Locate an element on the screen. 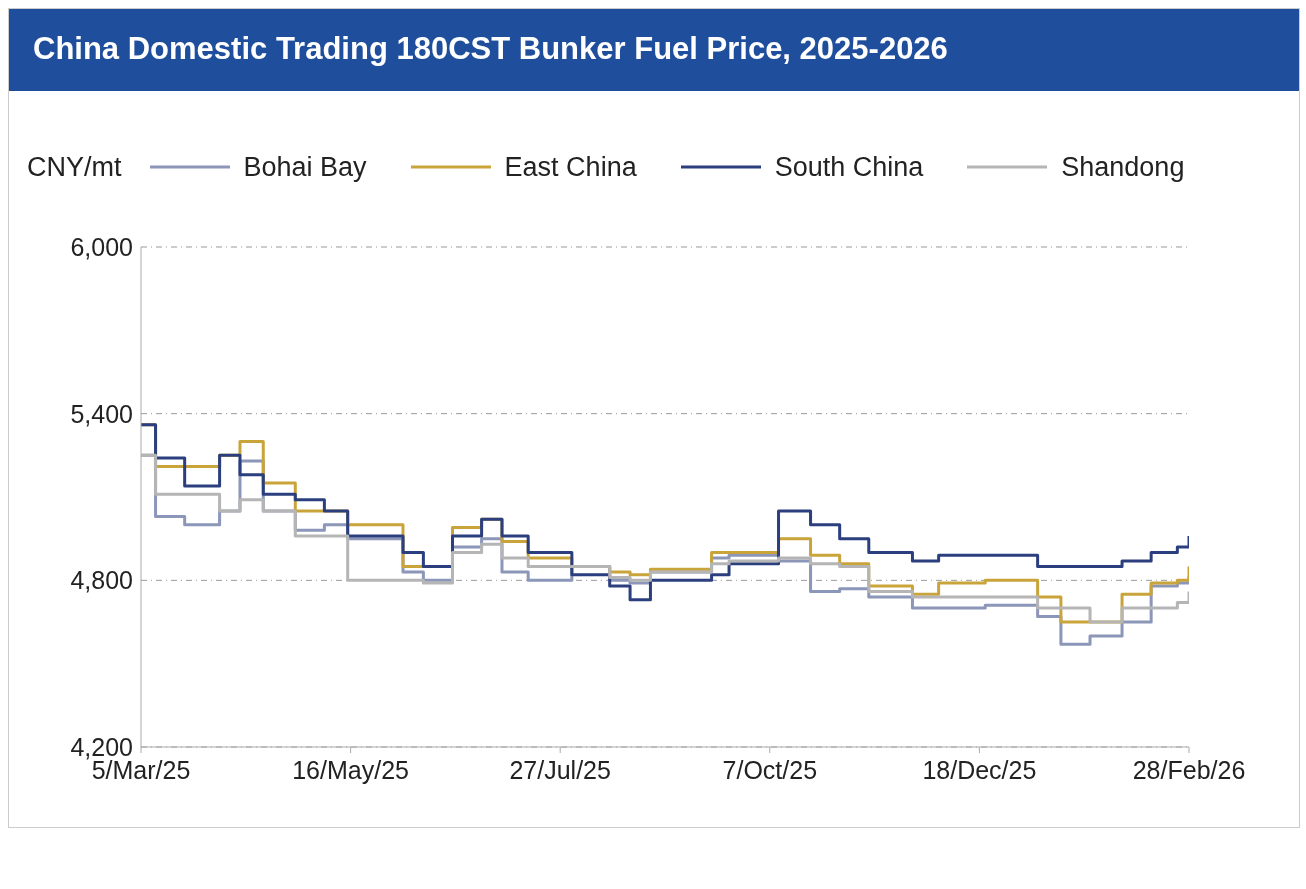  y-tick-label: 4,800 is located at coordinates (101, 580).